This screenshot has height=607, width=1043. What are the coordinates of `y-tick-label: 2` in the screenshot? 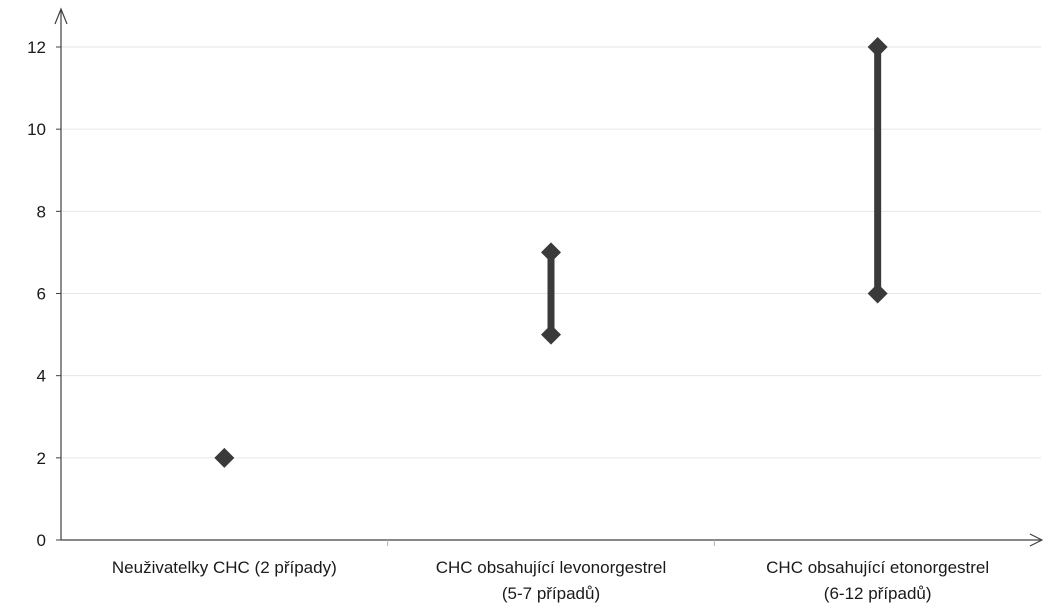 It's located at (41, 458).